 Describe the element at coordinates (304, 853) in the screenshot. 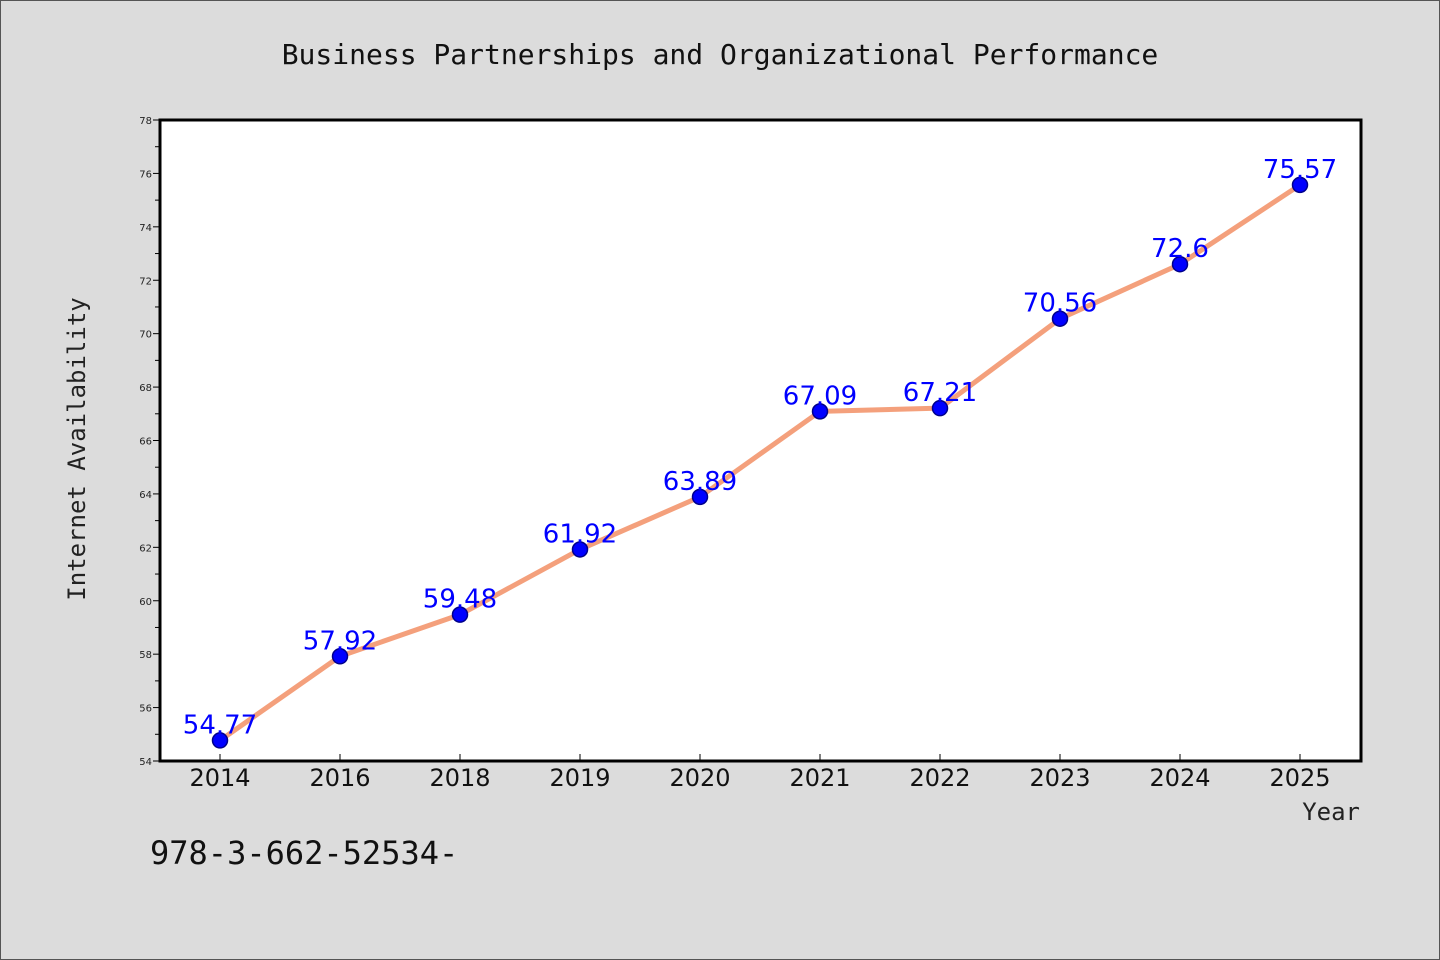

I see `isbn-text: 978-3-662-52534-` at that location.